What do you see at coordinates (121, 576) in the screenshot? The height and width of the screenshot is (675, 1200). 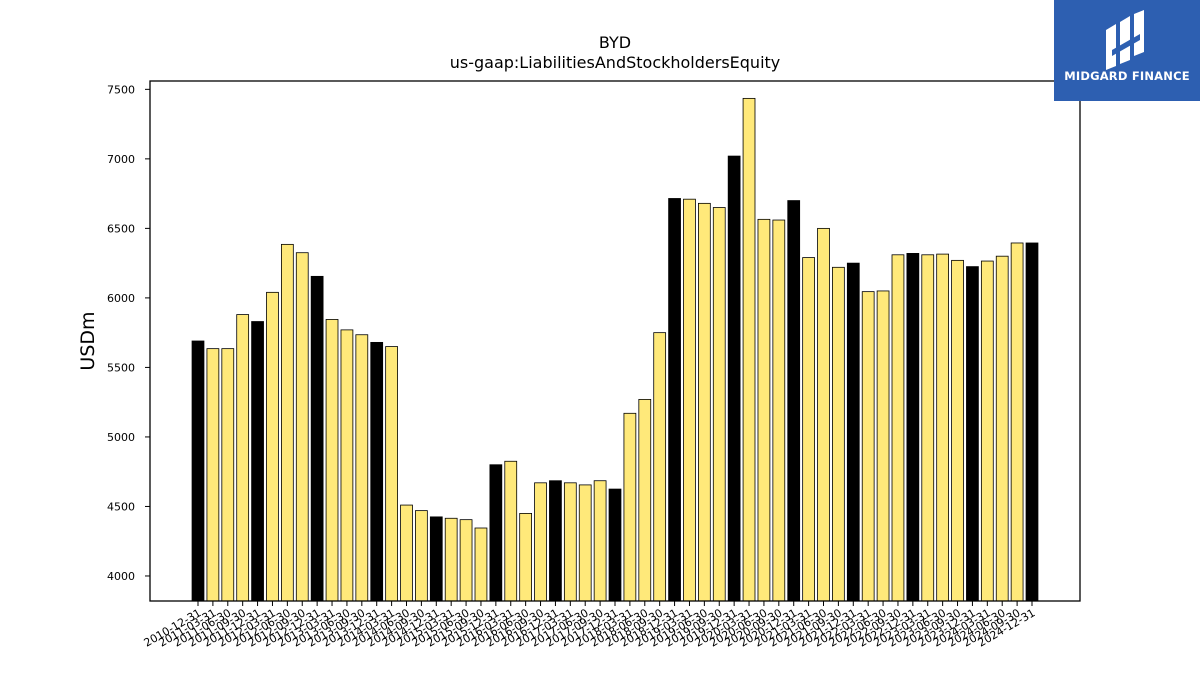 I see `y-tick-label: 4000` at bounding box center [121, 576].